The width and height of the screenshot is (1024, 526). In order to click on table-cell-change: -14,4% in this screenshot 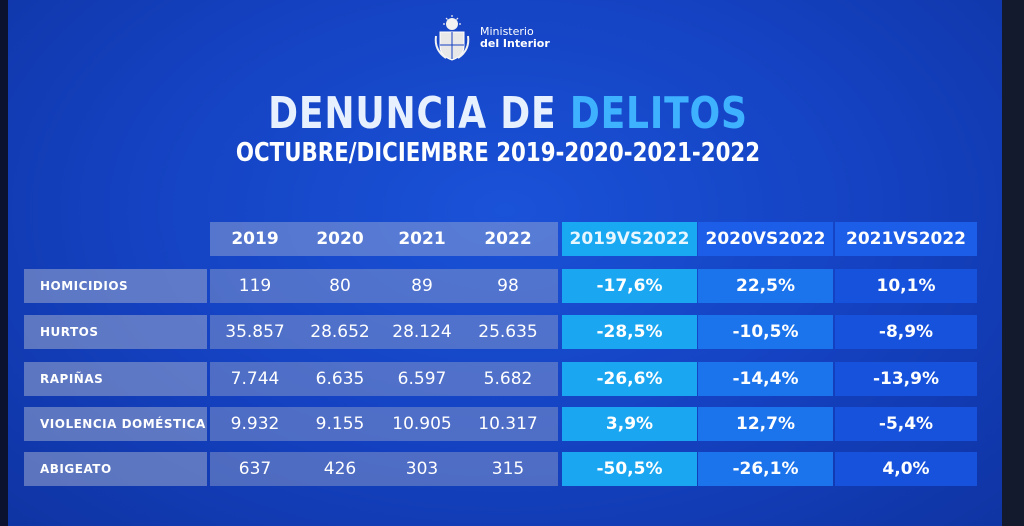, I will do `click(765, 379)`.